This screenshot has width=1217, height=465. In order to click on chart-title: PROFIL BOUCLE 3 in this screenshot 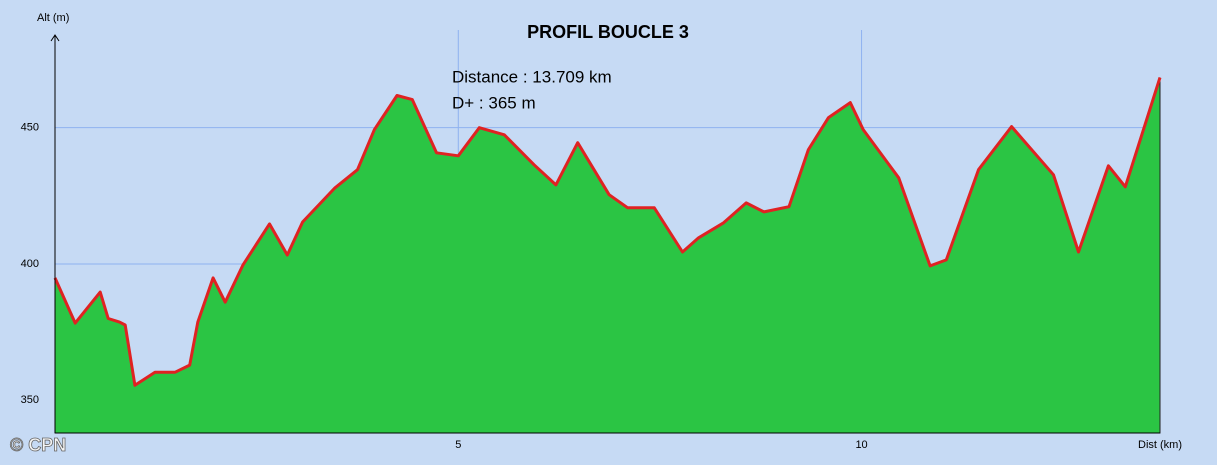, I will do `click(608, 32)`.